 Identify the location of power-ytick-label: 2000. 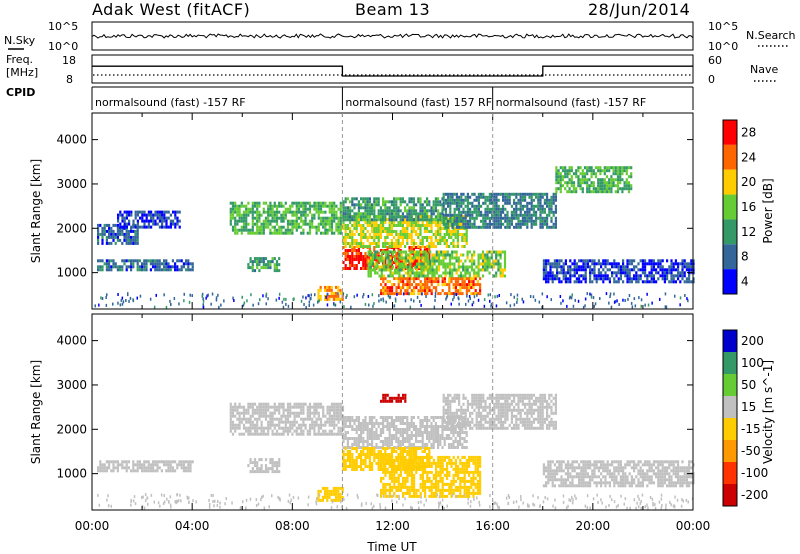
(71, 228).